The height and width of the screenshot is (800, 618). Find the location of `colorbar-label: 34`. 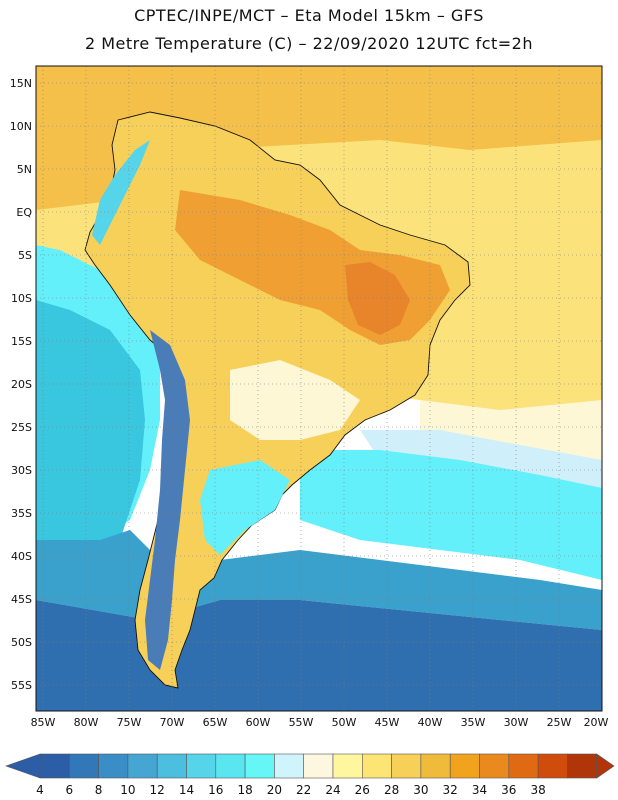

colorbar-label: 34 is located at coordinates (479, 790).